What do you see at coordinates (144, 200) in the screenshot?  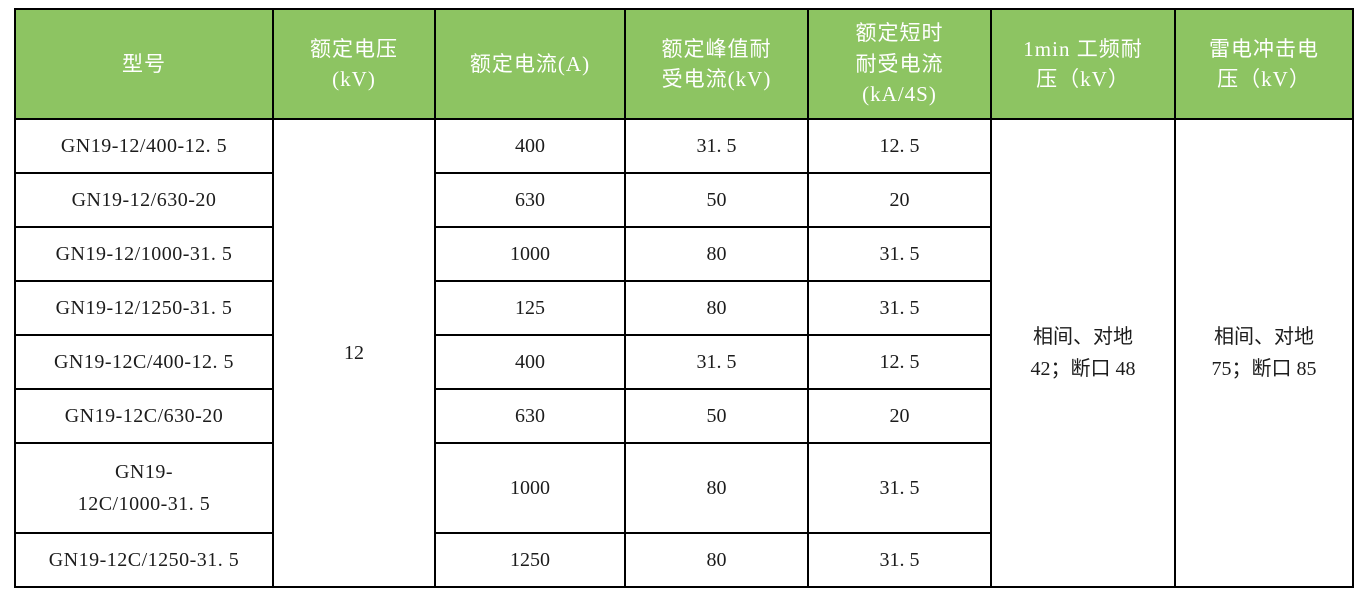 I see `model-cell: GN19-12/630-20` at bounding box center [144, 200].